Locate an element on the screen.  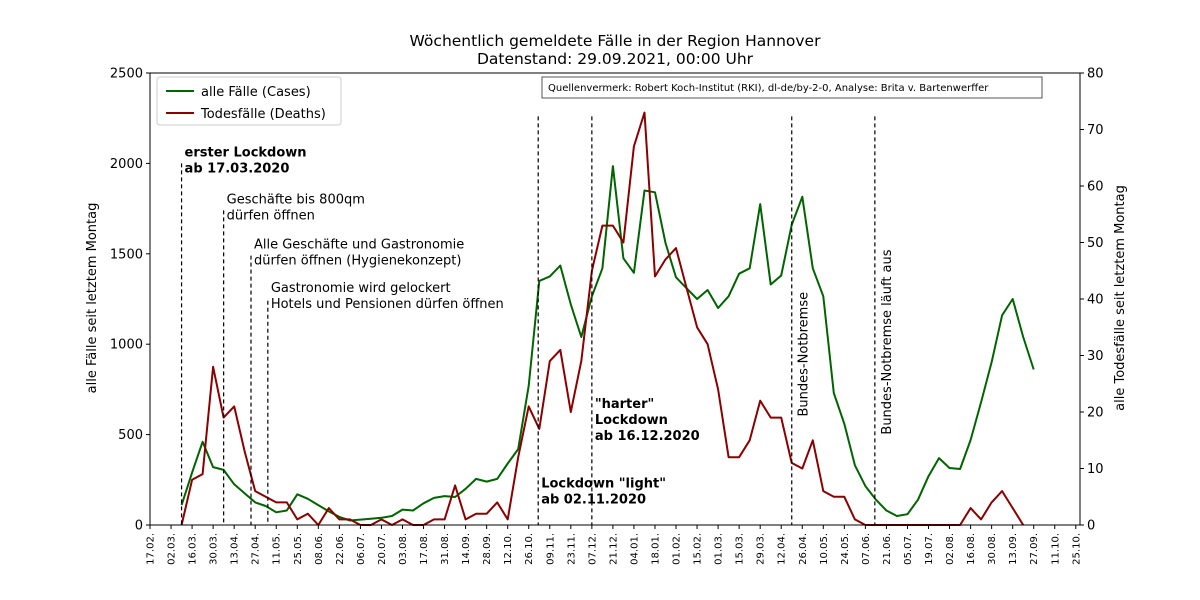
x-tick-label: 17.02. is located at coordinates (151, 549).